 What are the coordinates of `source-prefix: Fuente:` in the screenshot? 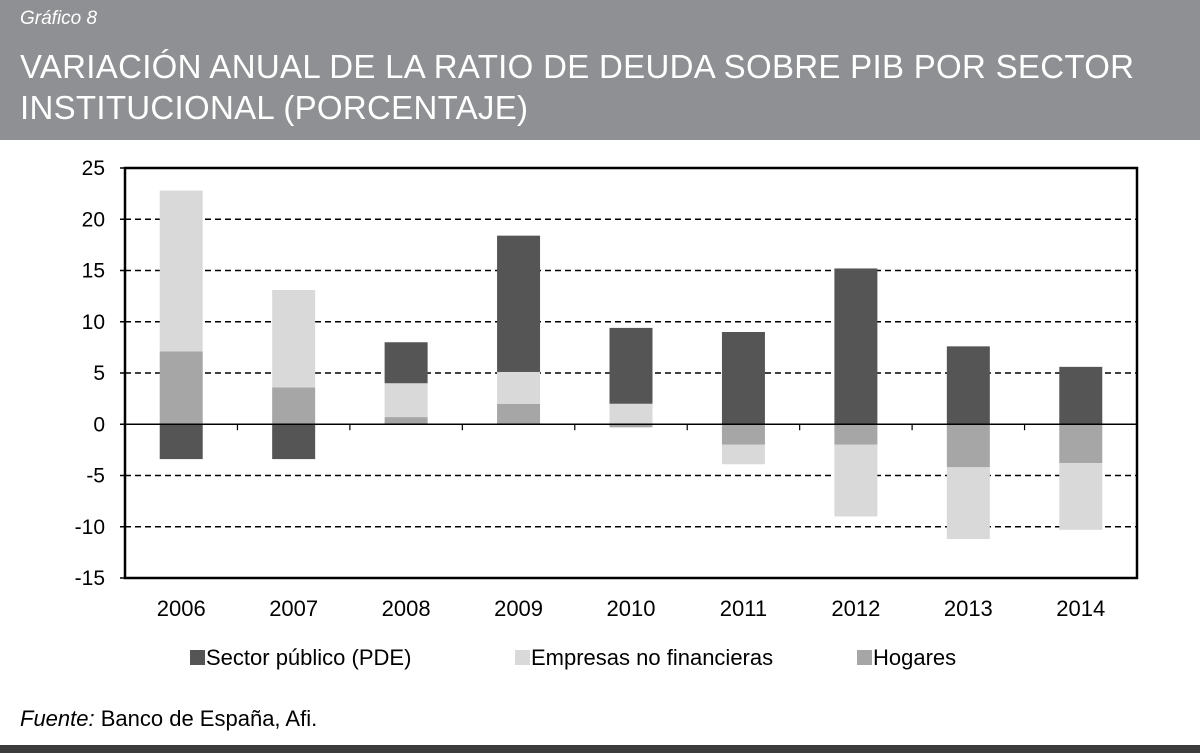 It's located at (57, 718).